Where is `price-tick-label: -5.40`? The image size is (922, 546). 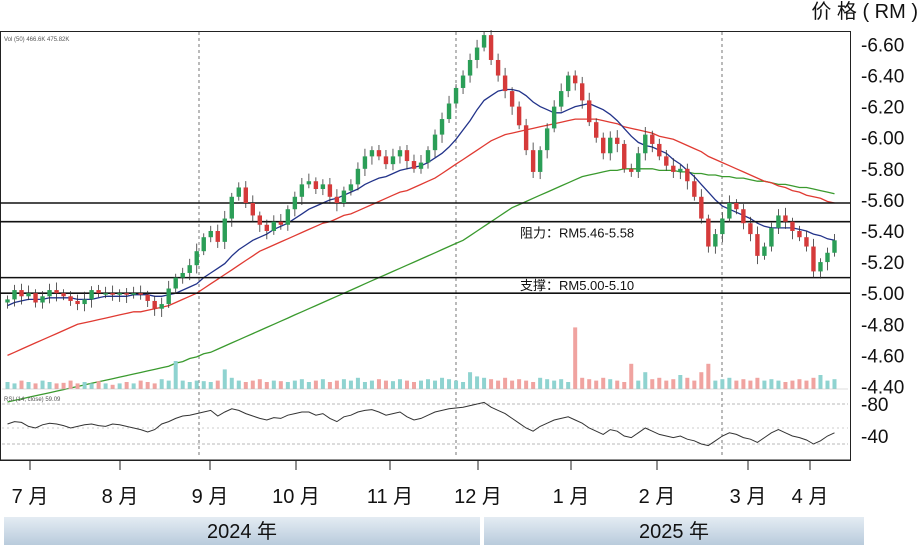
price-tick-label: -5.40 is located at coordinates (882, 232).